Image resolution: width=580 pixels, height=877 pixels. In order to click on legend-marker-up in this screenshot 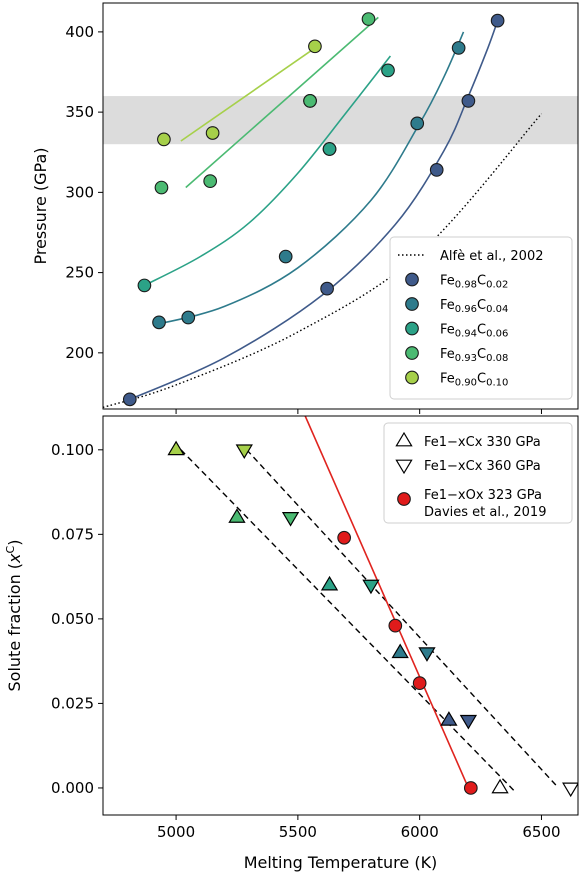, I will do `click(404, 439)`.